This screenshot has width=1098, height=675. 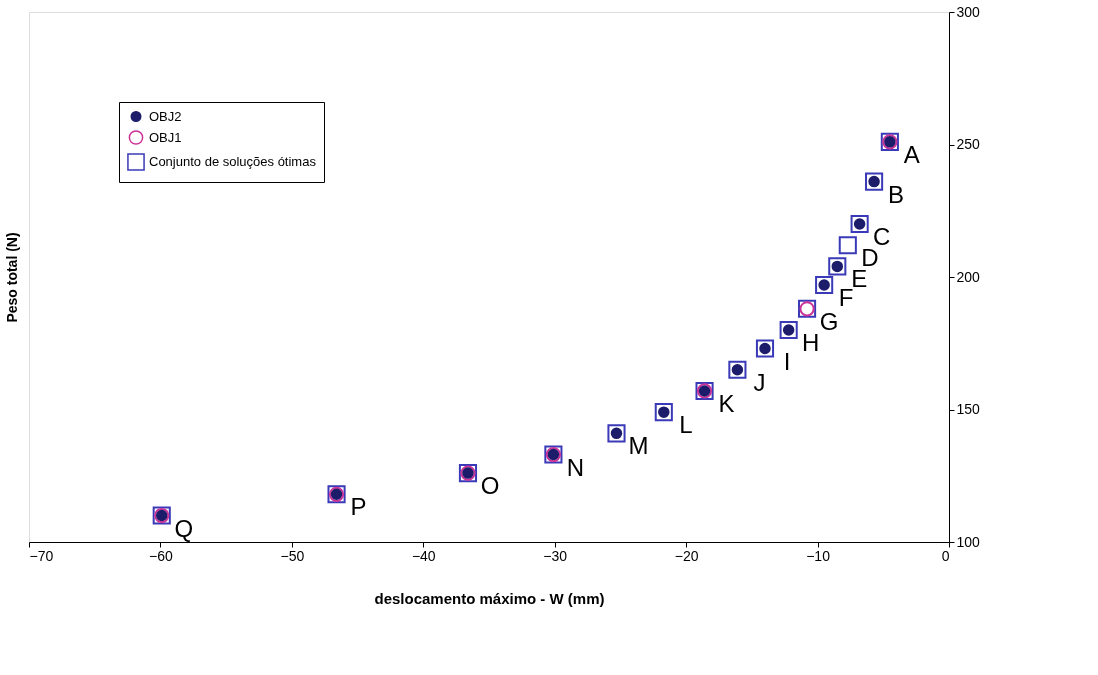 What do you see at coordinates (896, 194) in the screenshot?
I see `annotation: B` at bounding box center [896, 194].